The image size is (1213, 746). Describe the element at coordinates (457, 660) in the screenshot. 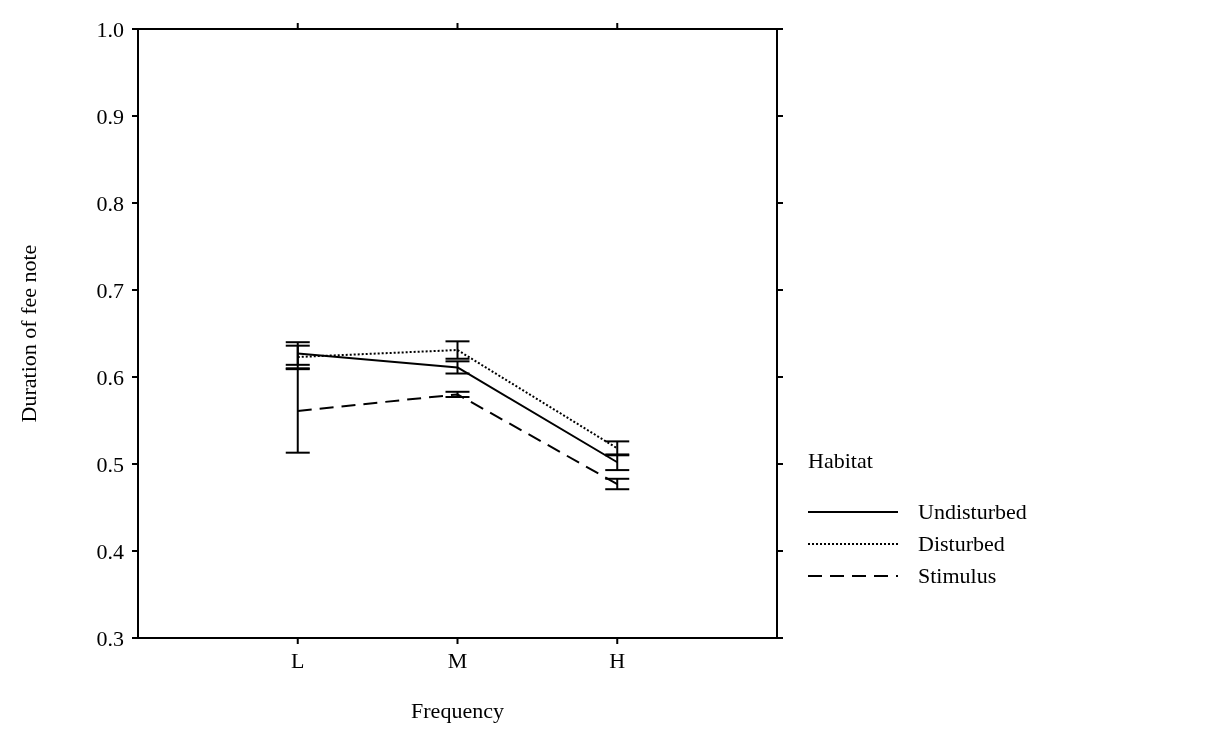

I see `x-tick-label: M` at that location.